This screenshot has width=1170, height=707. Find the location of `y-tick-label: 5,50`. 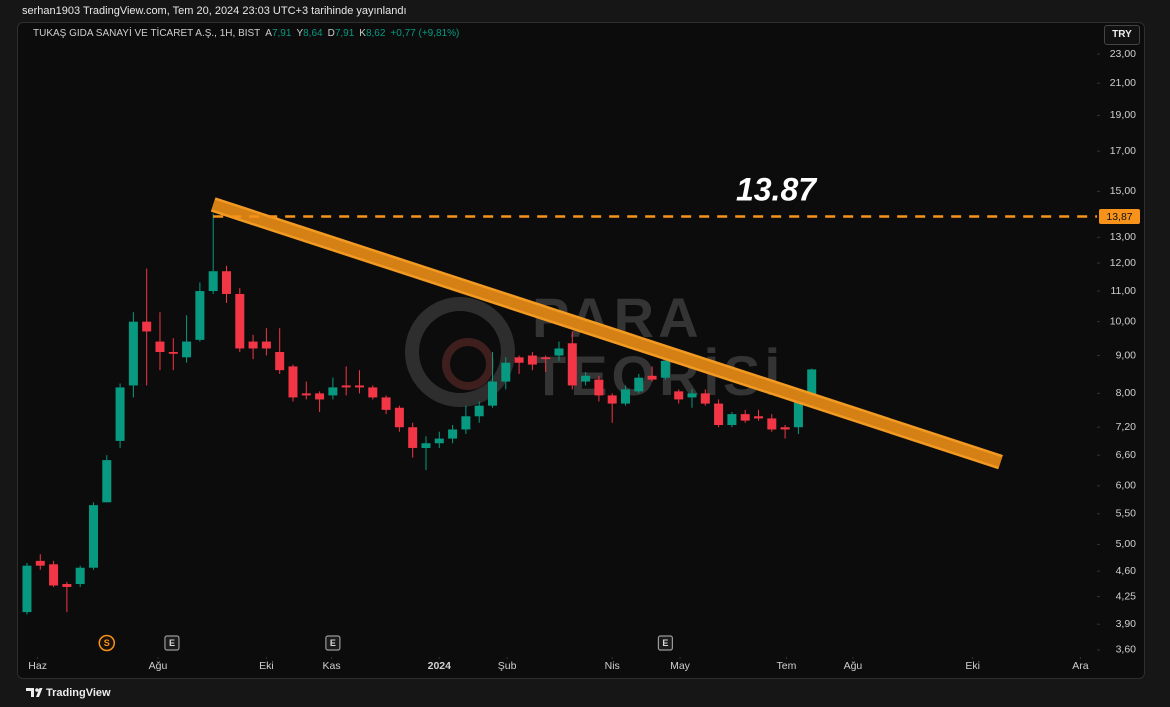

y-tick-label: 5,50 is located at coordinates (1126, 514).